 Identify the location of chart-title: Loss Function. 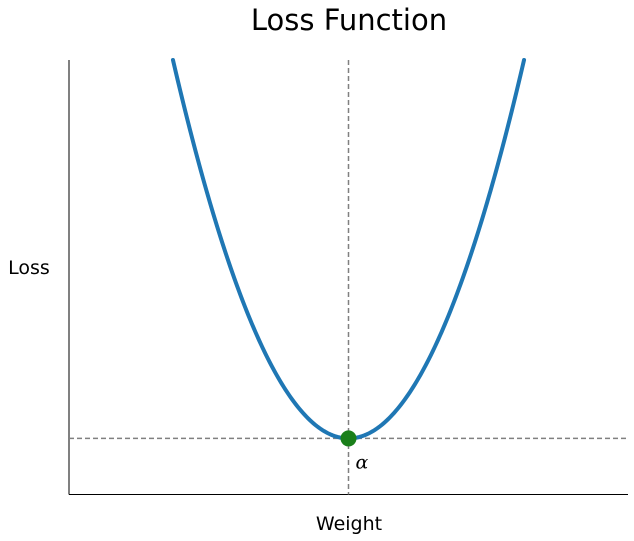
(349, 20).